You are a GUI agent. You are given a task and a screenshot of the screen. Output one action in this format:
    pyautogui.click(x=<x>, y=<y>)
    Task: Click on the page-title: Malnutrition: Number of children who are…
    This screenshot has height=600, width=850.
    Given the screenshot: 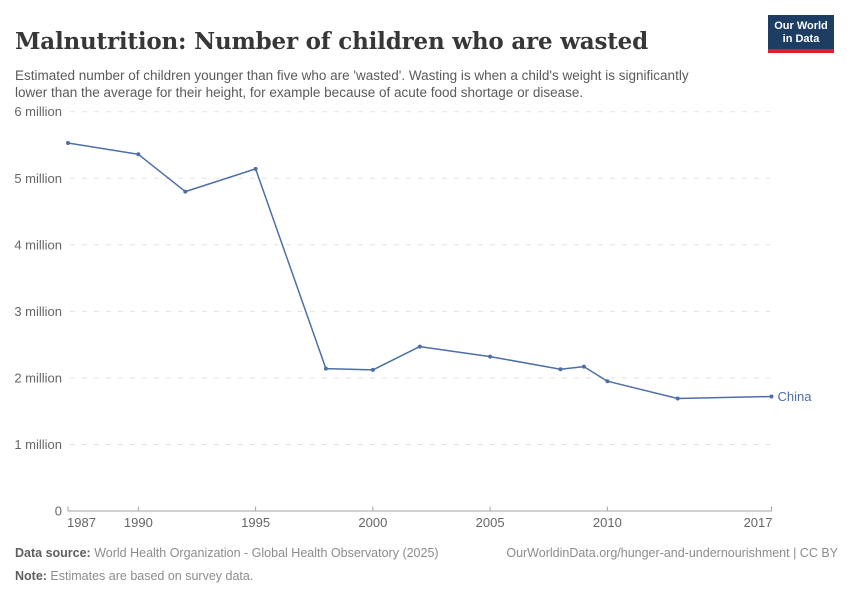 What is the action you would take?
    pyautogui.click(x=331, y=42)
    